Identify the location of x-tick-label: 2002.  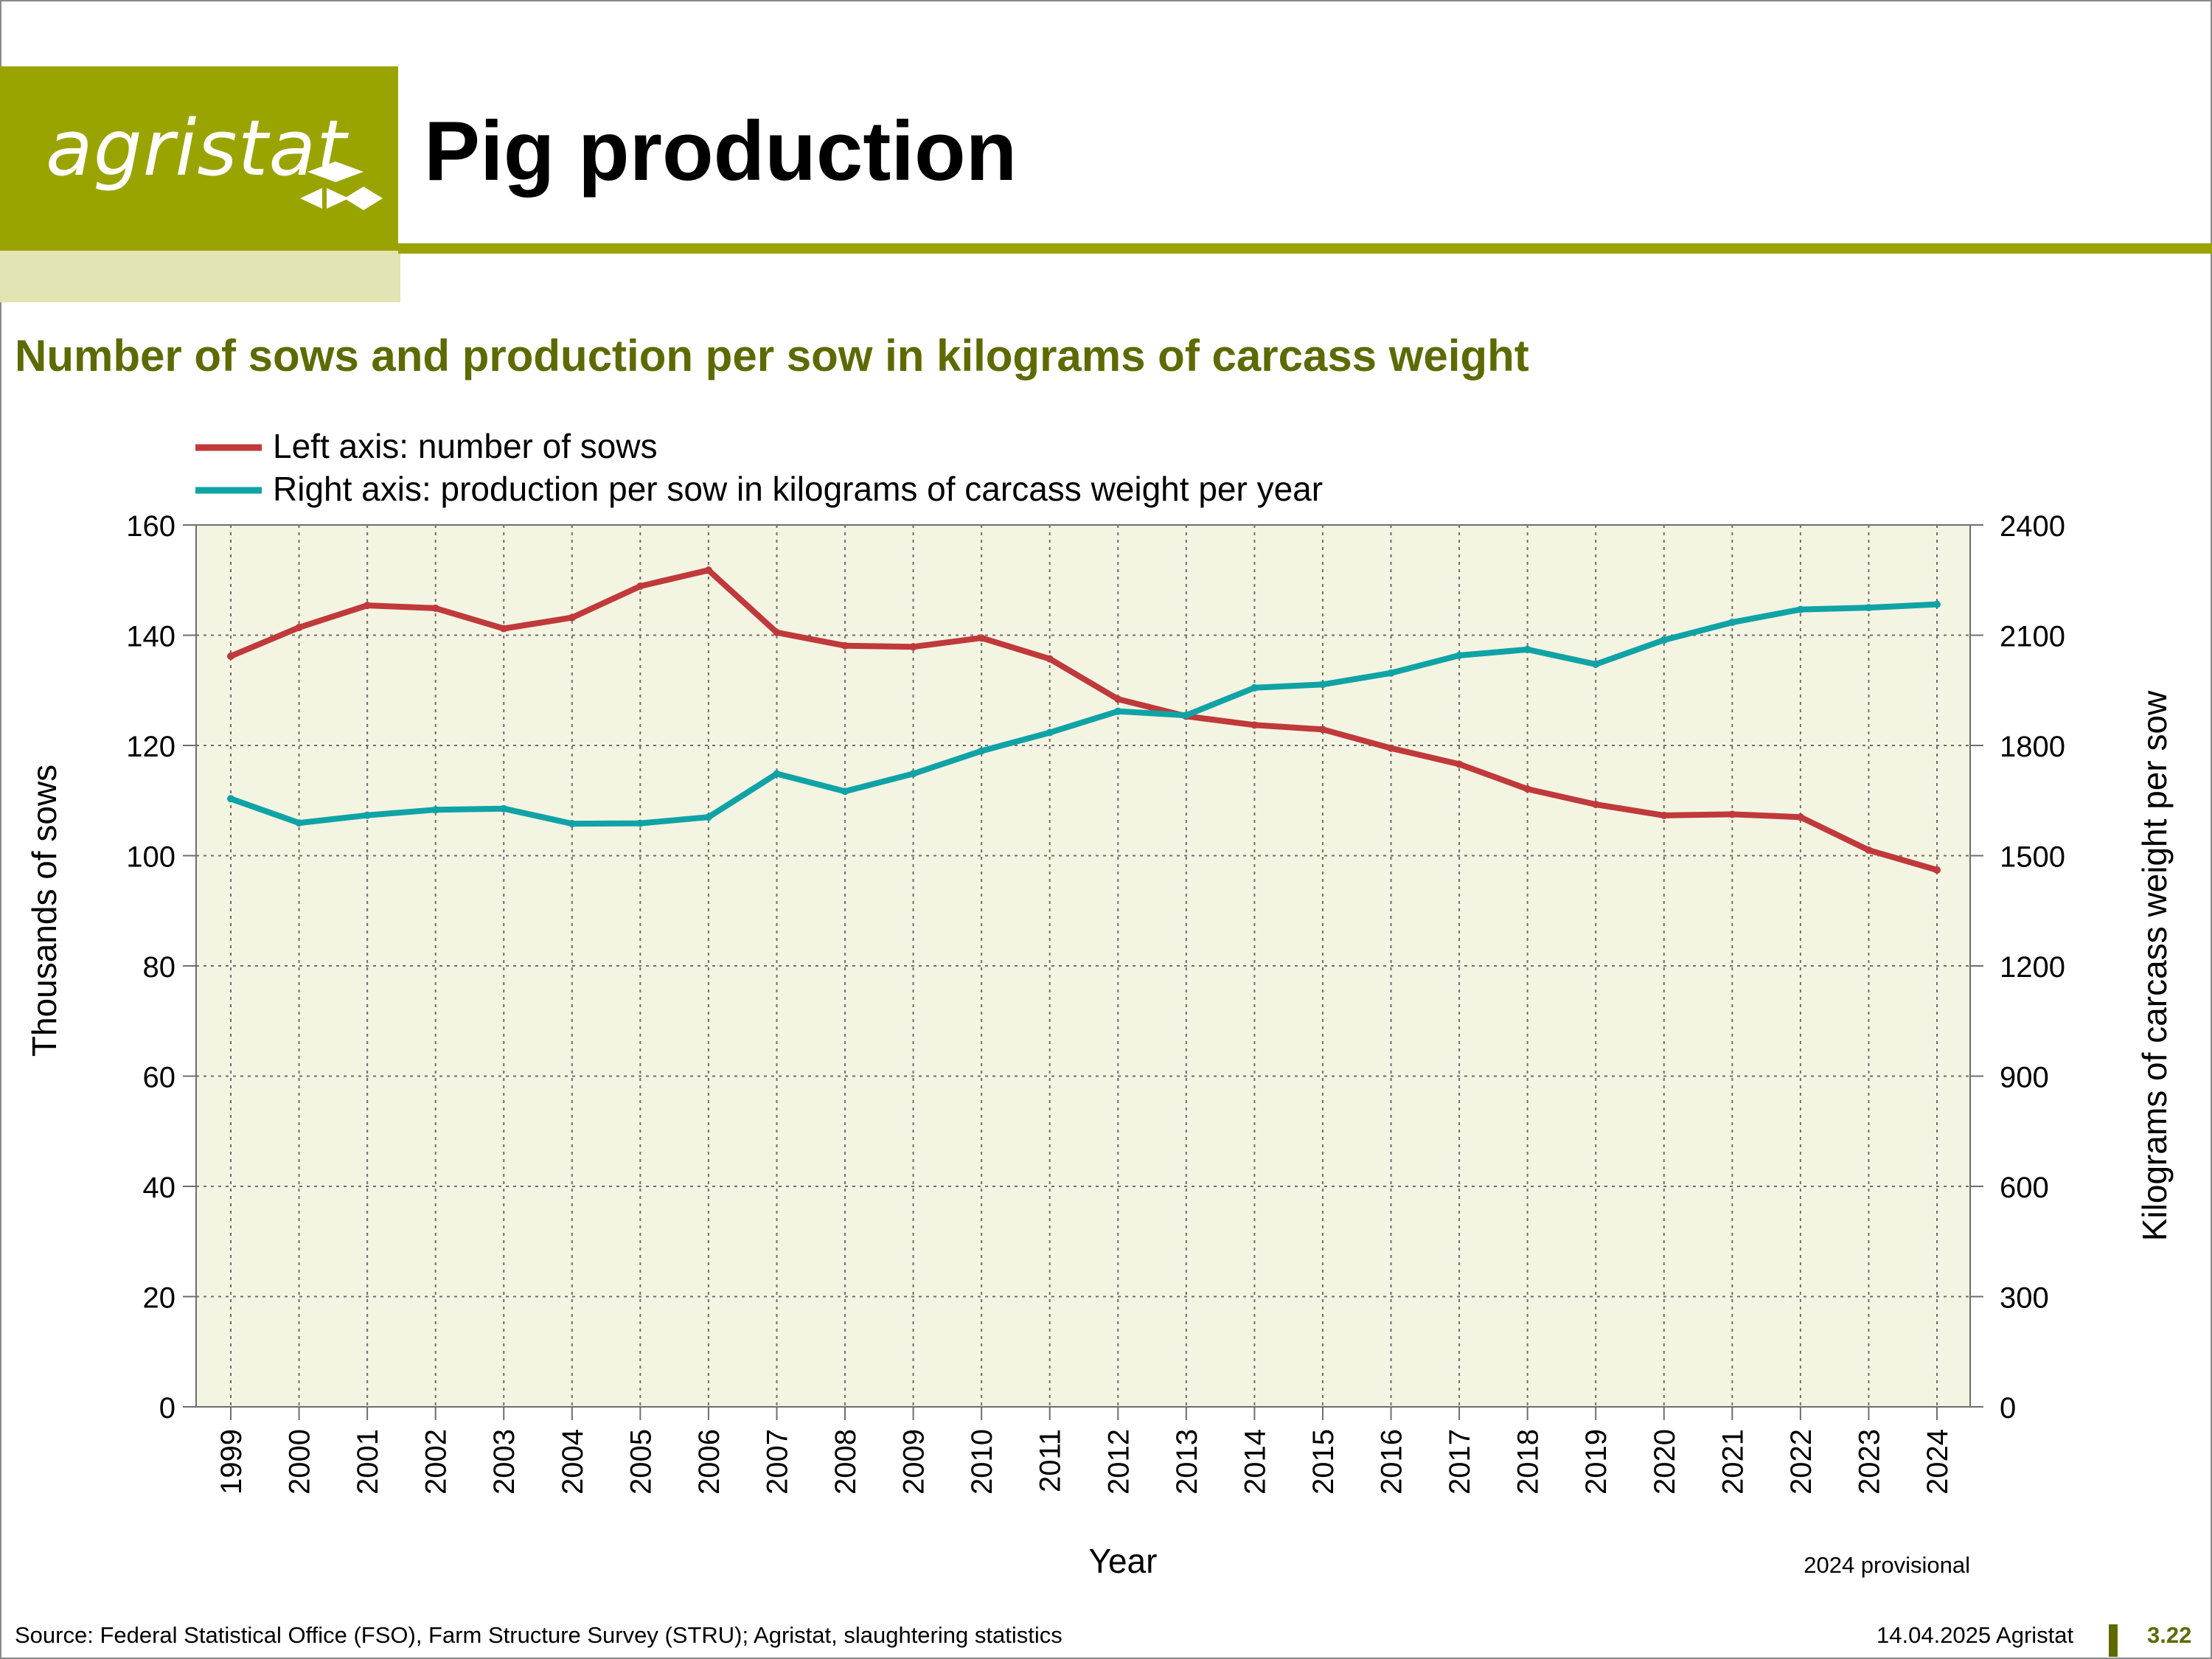
(436, 1462).